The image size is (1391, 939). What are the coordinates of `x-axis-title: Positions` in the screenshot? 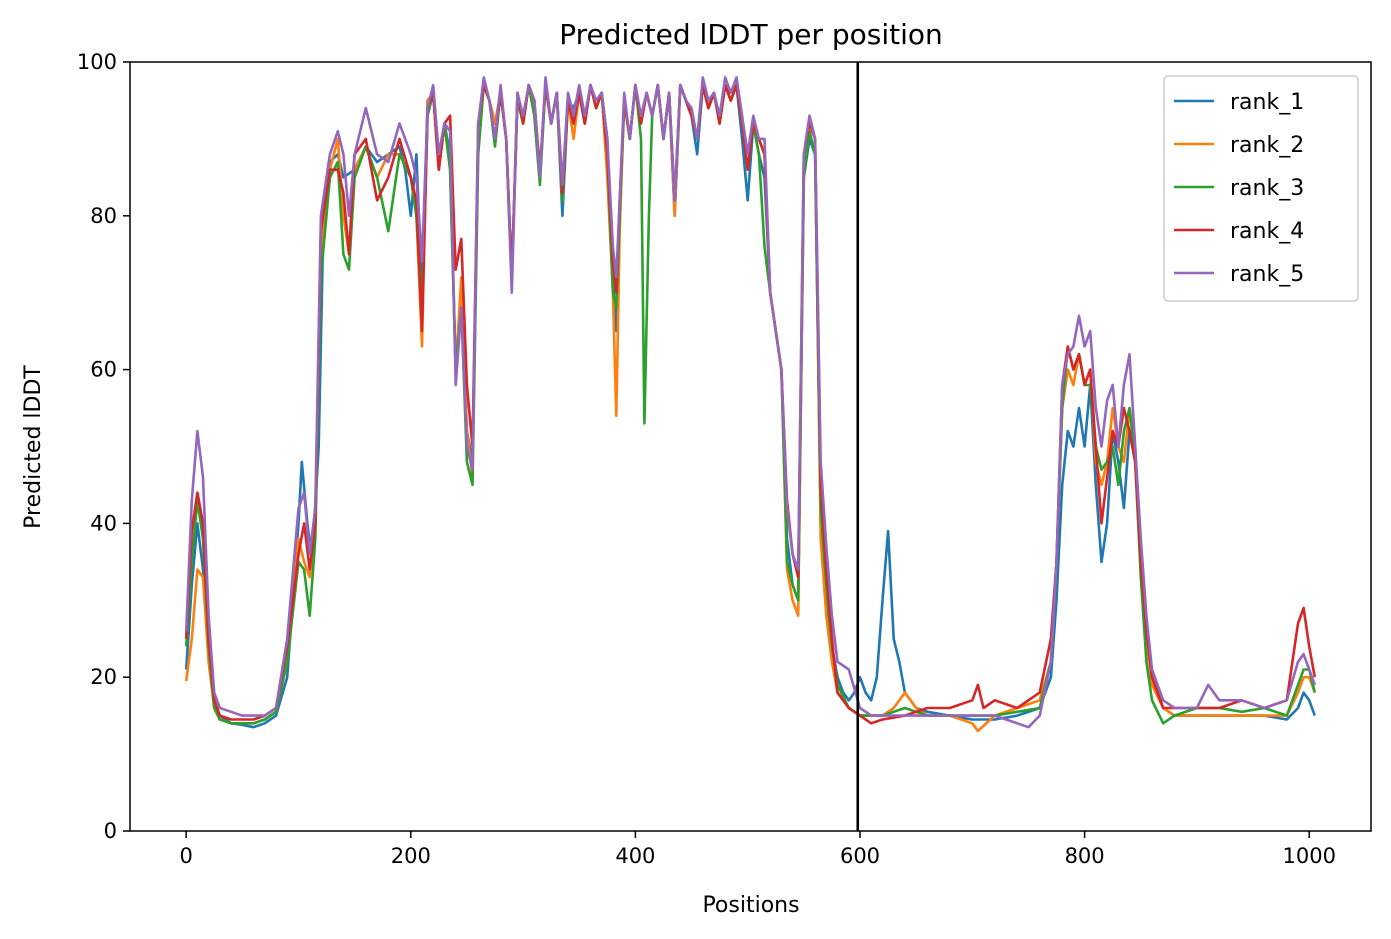 It's located at (750, 905).